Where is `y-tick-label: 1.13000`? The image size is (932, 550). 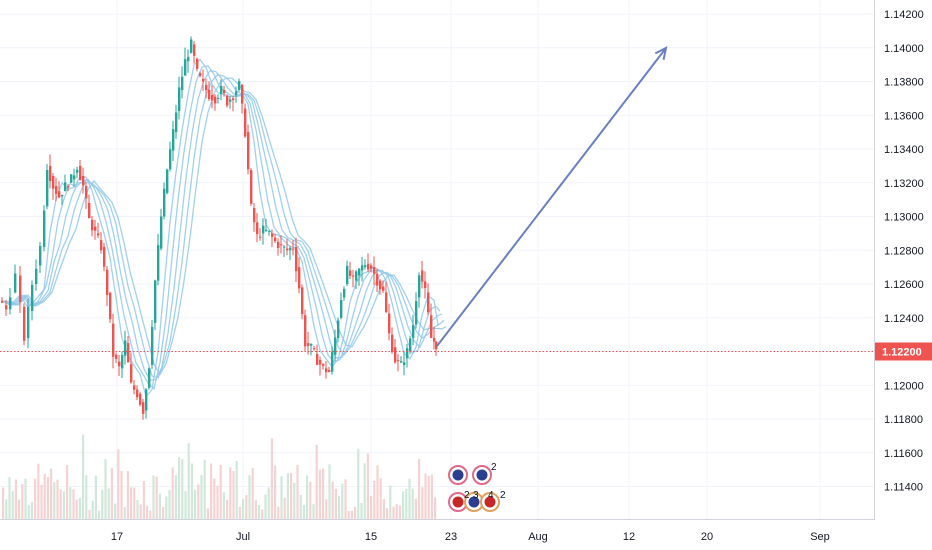 y-tick-label: 1.13000 is located at coordinates (904, 218).